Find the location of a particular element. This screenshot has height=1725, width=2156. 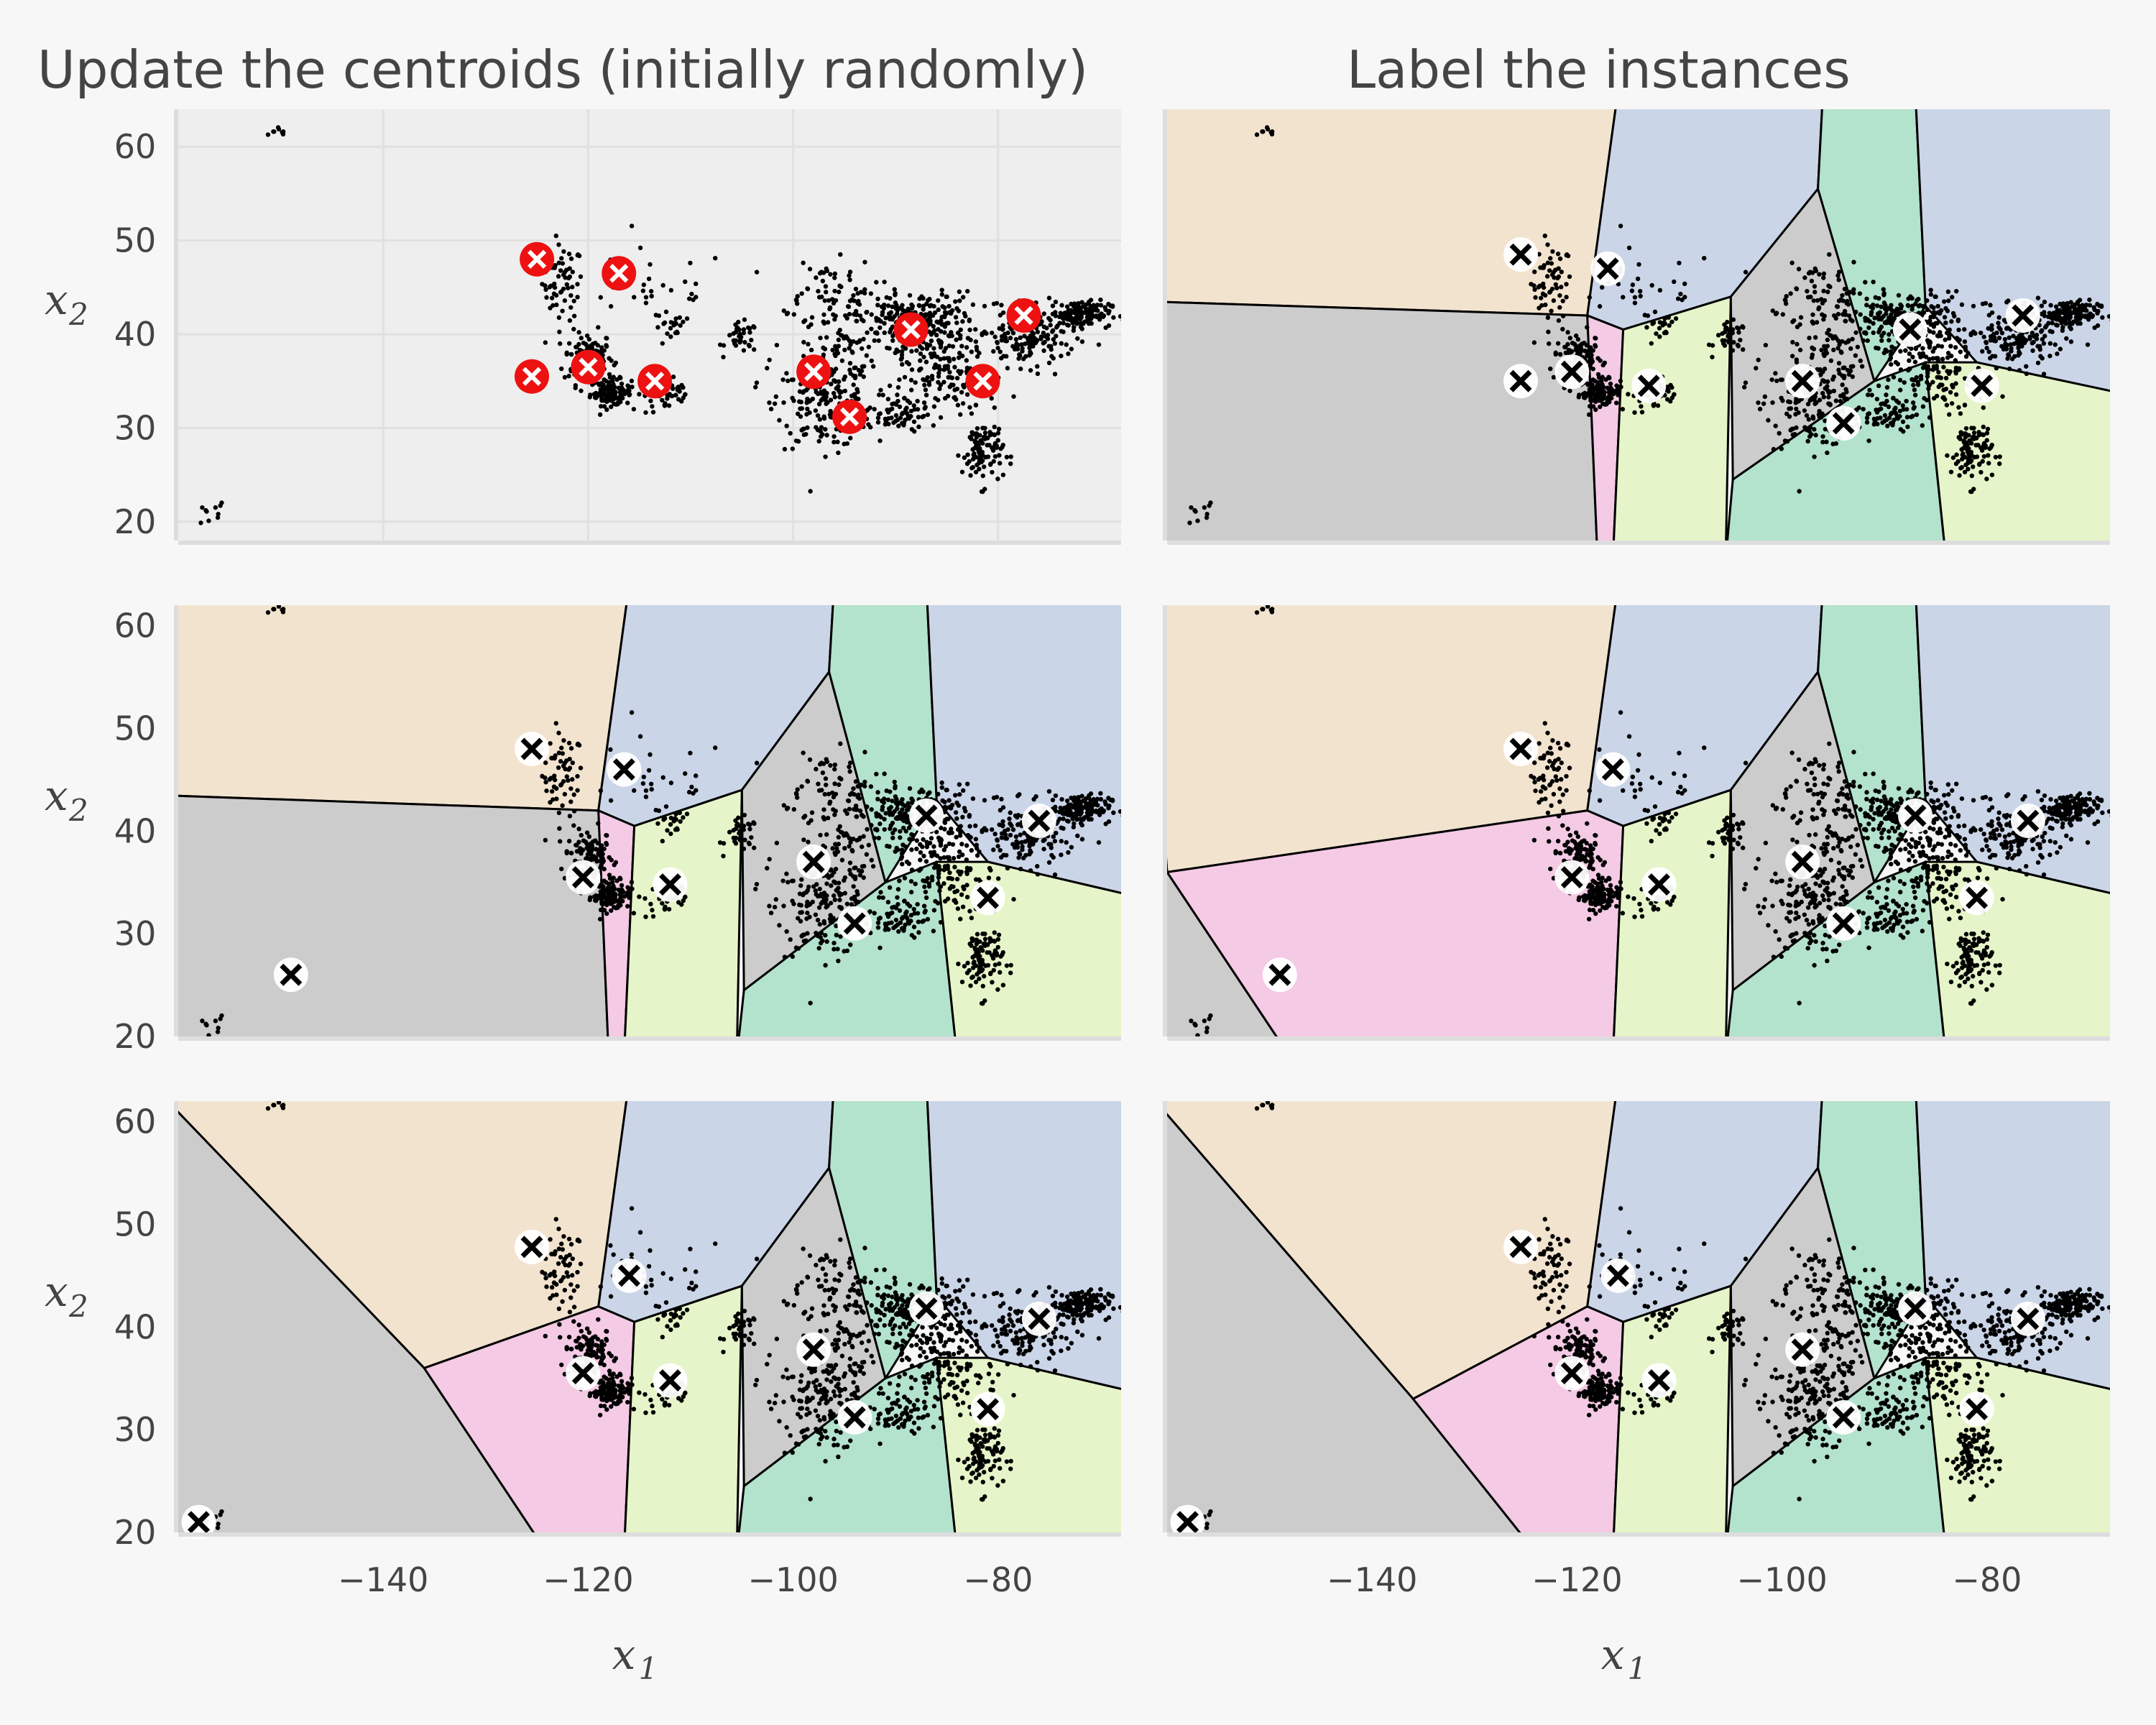

plot-background is located at coordinates (649, 324).